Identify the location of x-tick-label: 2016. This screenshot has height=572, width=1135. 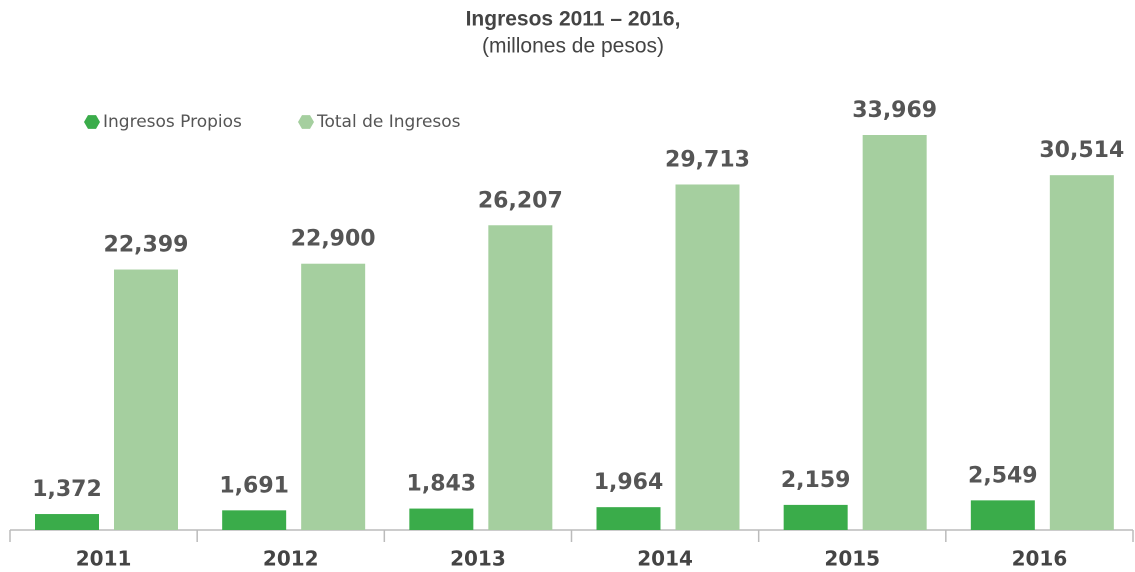
(1040, 559).